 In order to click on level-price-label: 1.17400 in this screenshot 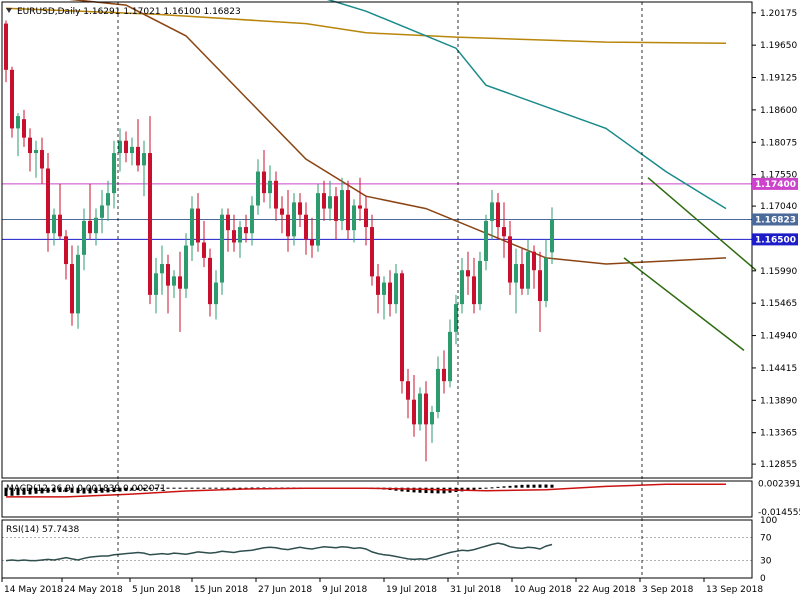, I will do `click(775, 185)`.